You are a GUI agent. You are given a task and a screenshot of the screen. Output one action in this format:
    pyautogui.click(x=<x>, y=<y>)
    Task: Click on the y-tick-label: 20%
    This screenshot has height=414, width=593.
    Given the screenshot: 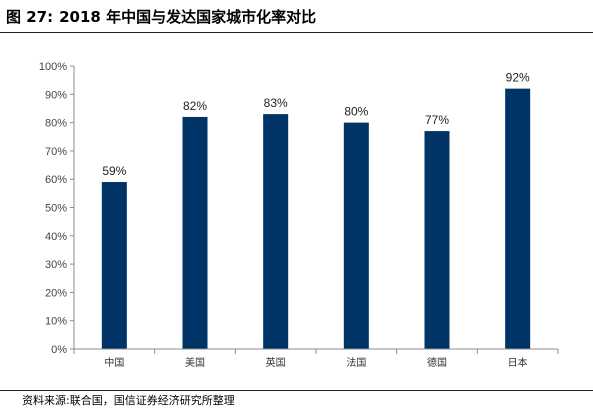 What is the action you would take?
    pyautogui.click(x=56, y=293)
    